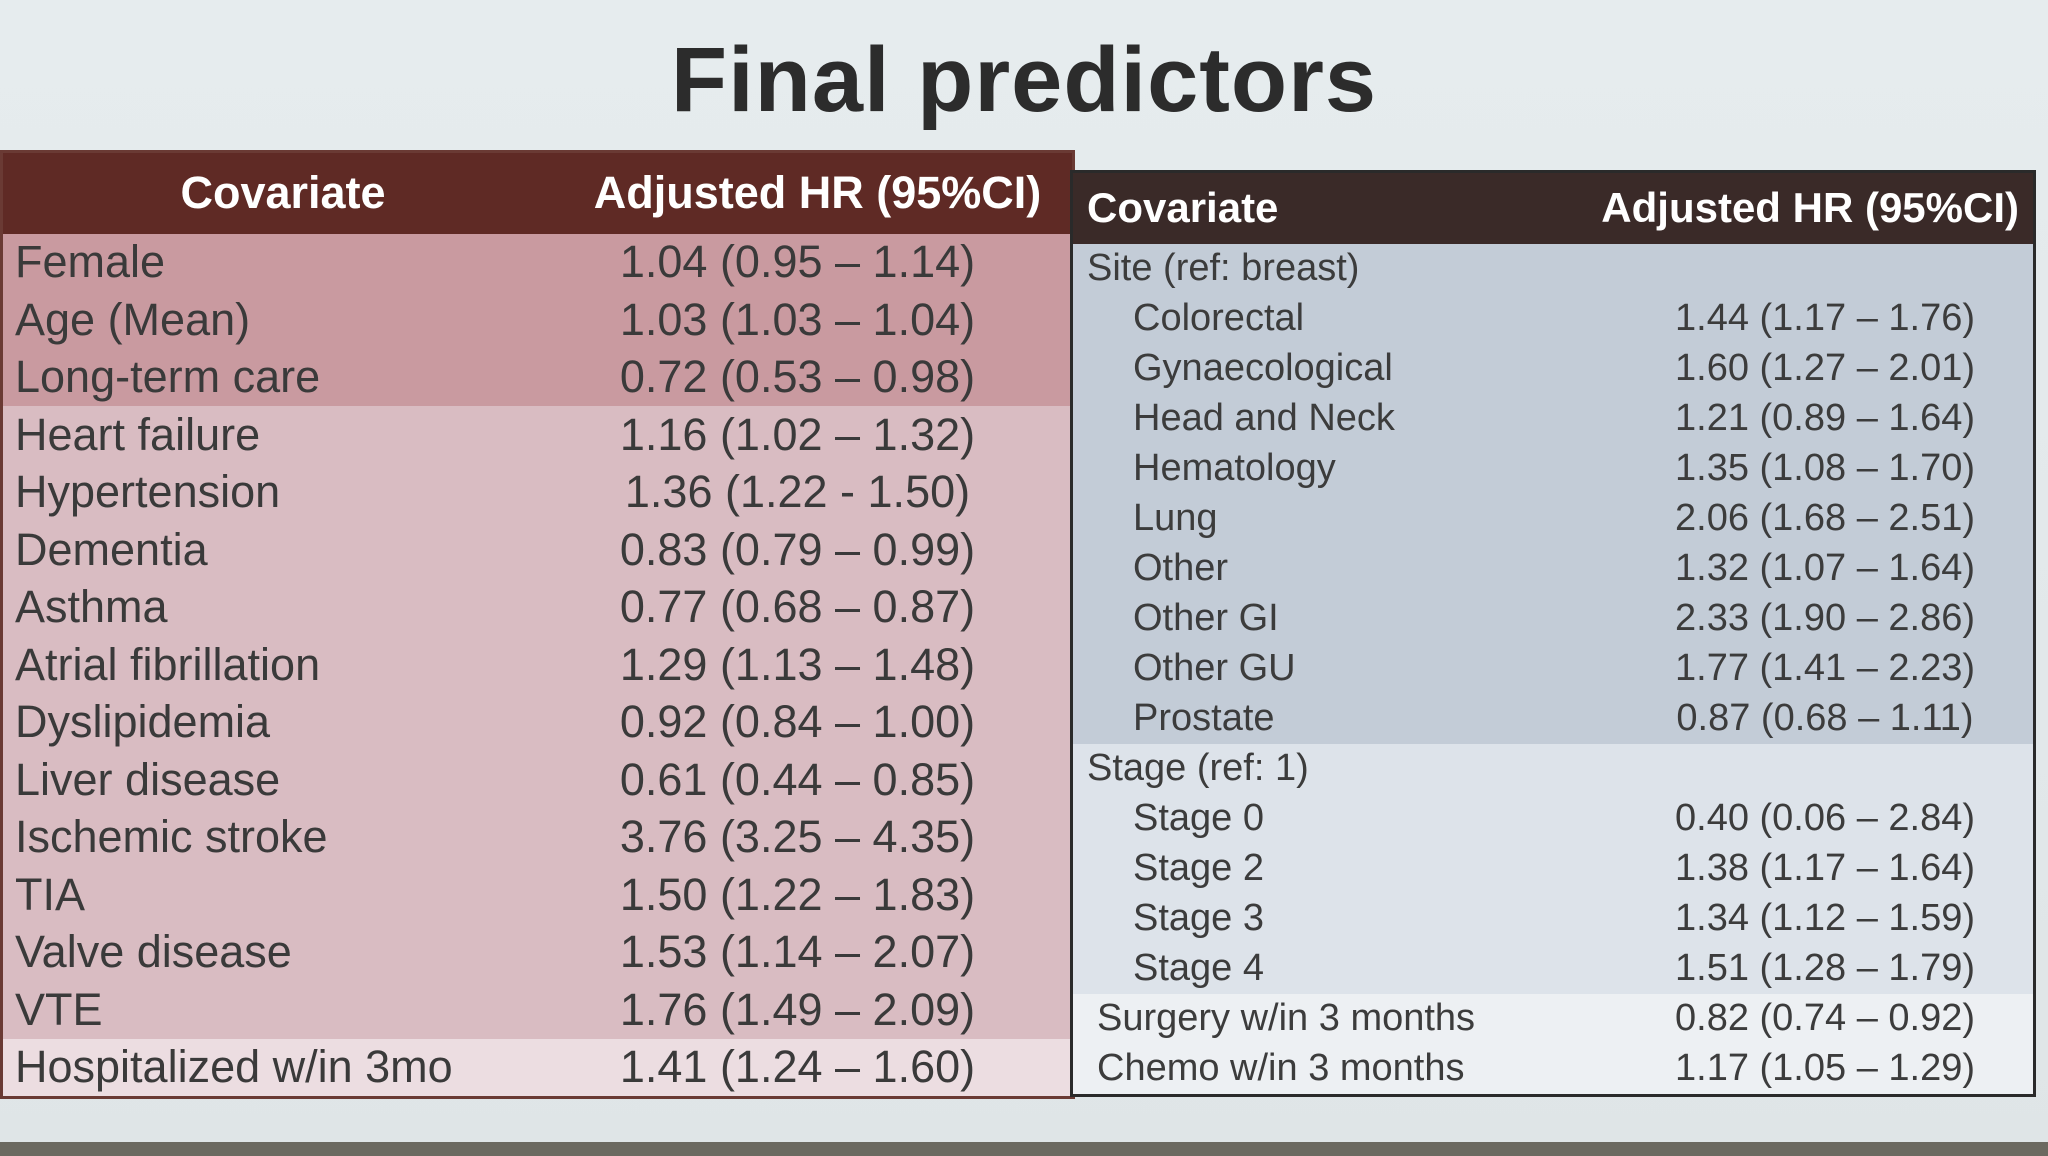 The image size is (2048, 1156). I want to click on table-row: Other GU 1.77 (1.41 – 2.23), so click(1553, 668).